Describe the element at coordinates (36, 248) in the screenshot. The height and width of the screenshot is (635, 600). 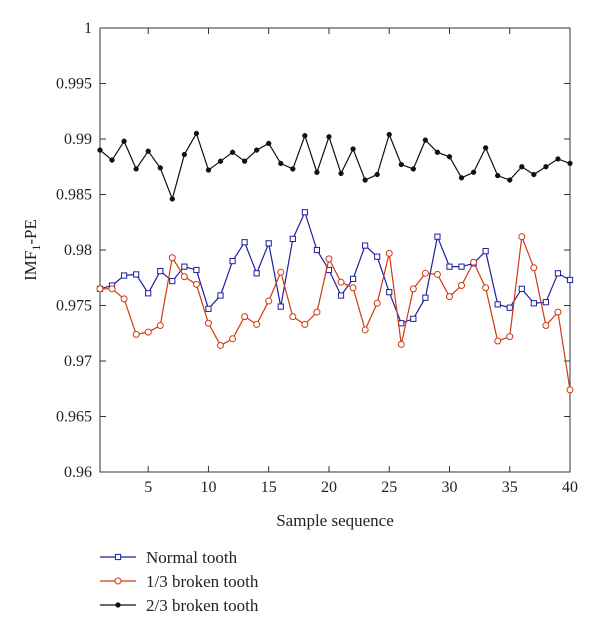
I see `y-axis-label-subscript: 1` at that location.